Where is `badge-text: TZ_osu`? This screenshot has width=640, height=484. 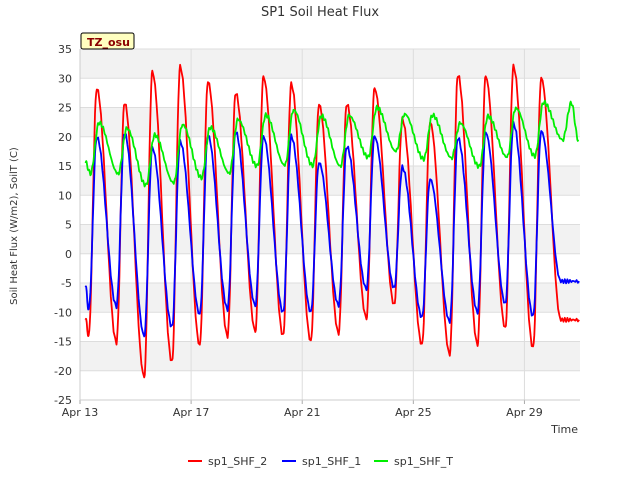 badge-text: TZ_osu is located at coordinates (108, 42).